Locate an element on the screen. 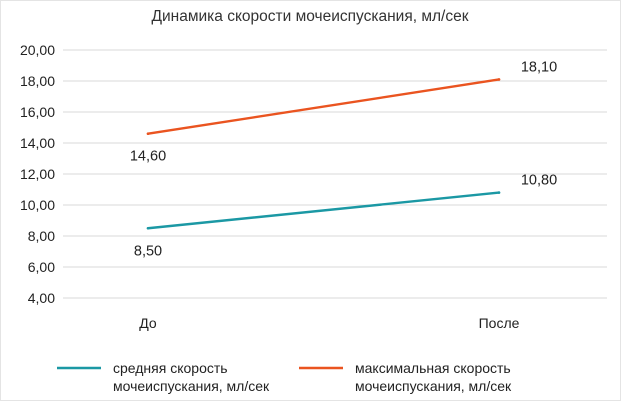 The height and width of the screenshot is (401, 621). y-tick-label: 10,00 is located at coordinates (37, 205).